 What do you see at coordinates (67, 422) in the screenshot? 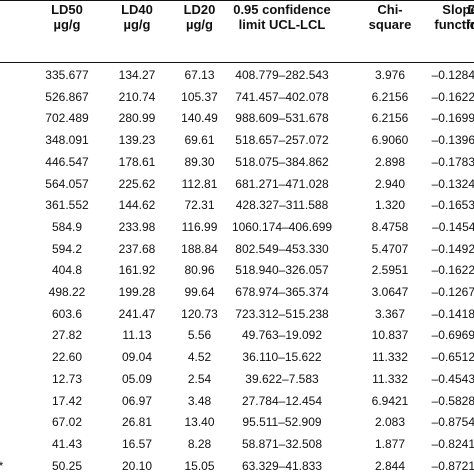
I see `cell-ld50: 67.02` at bounding box center [67, 422].